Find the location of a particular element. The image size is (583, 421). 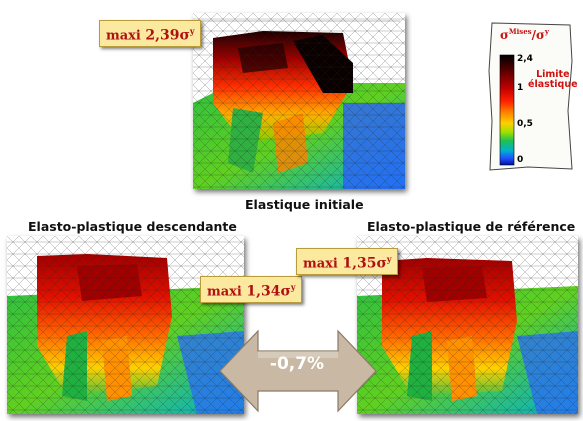

limite-line2: élastique is located at coordinates (553, 84).